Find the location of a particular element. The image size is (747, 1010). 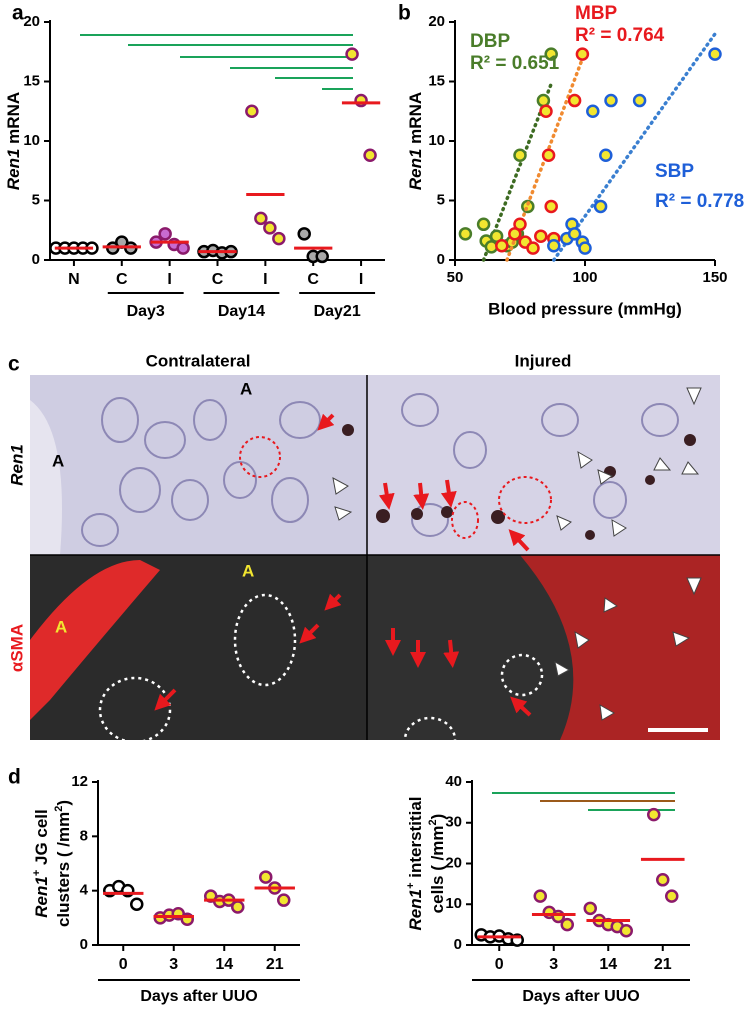

series-label: DBP is located at coordinates (490, 41).